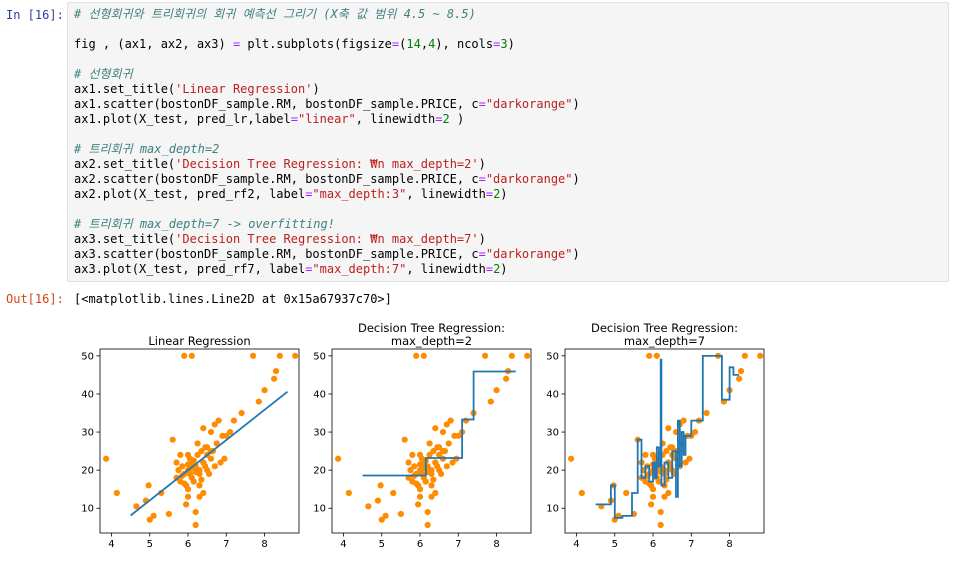 The width and height of the screenshot is (957, 570). What do you see at coordinates (327, 224) in the screenshot?
I see `code-line: # 트리회귀 max_depth=7 -> overfitting!` at bounding box center [327, 224].